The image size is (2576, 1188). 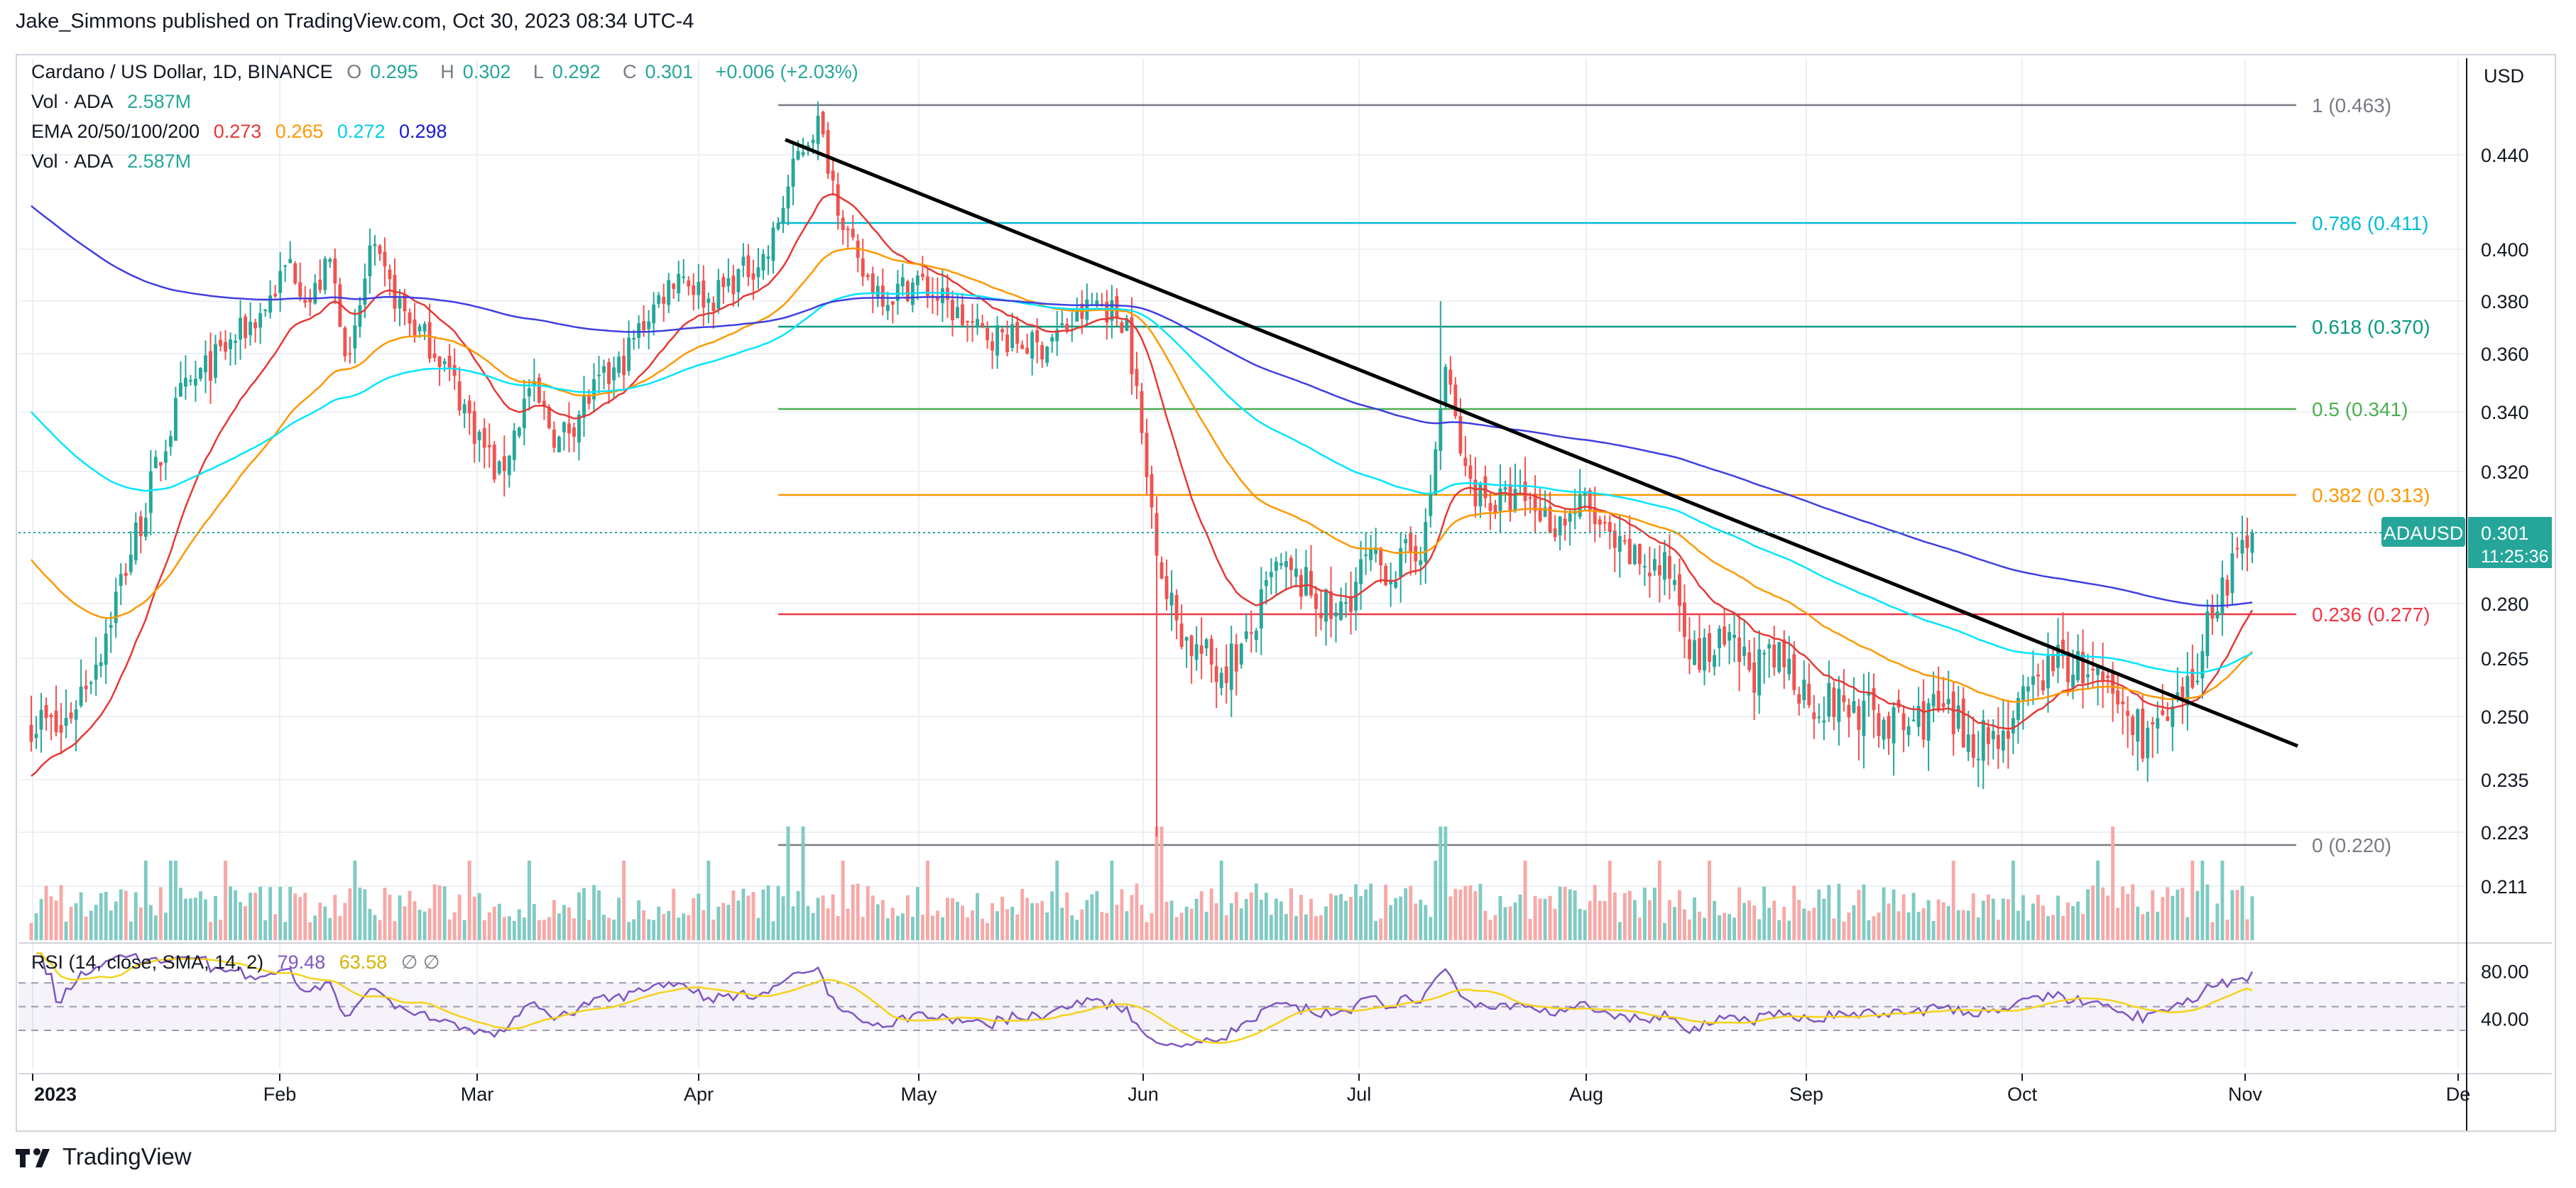 What do you see at coordinates (420, 962) in the screenshot?
I see `rsi-visibility-icons: ∅ ∅` at bounding box center [420, 962].